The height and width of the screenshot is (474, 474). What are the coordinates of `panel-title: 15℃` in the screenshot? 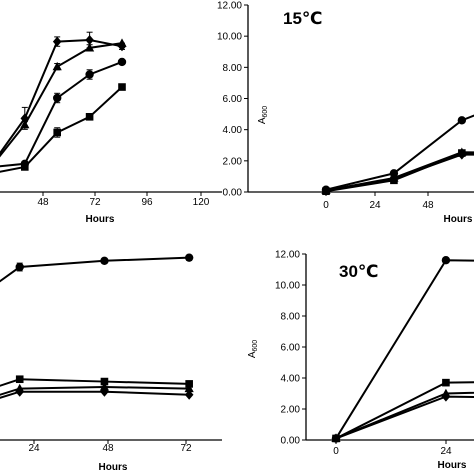 It's located at (303, 18).